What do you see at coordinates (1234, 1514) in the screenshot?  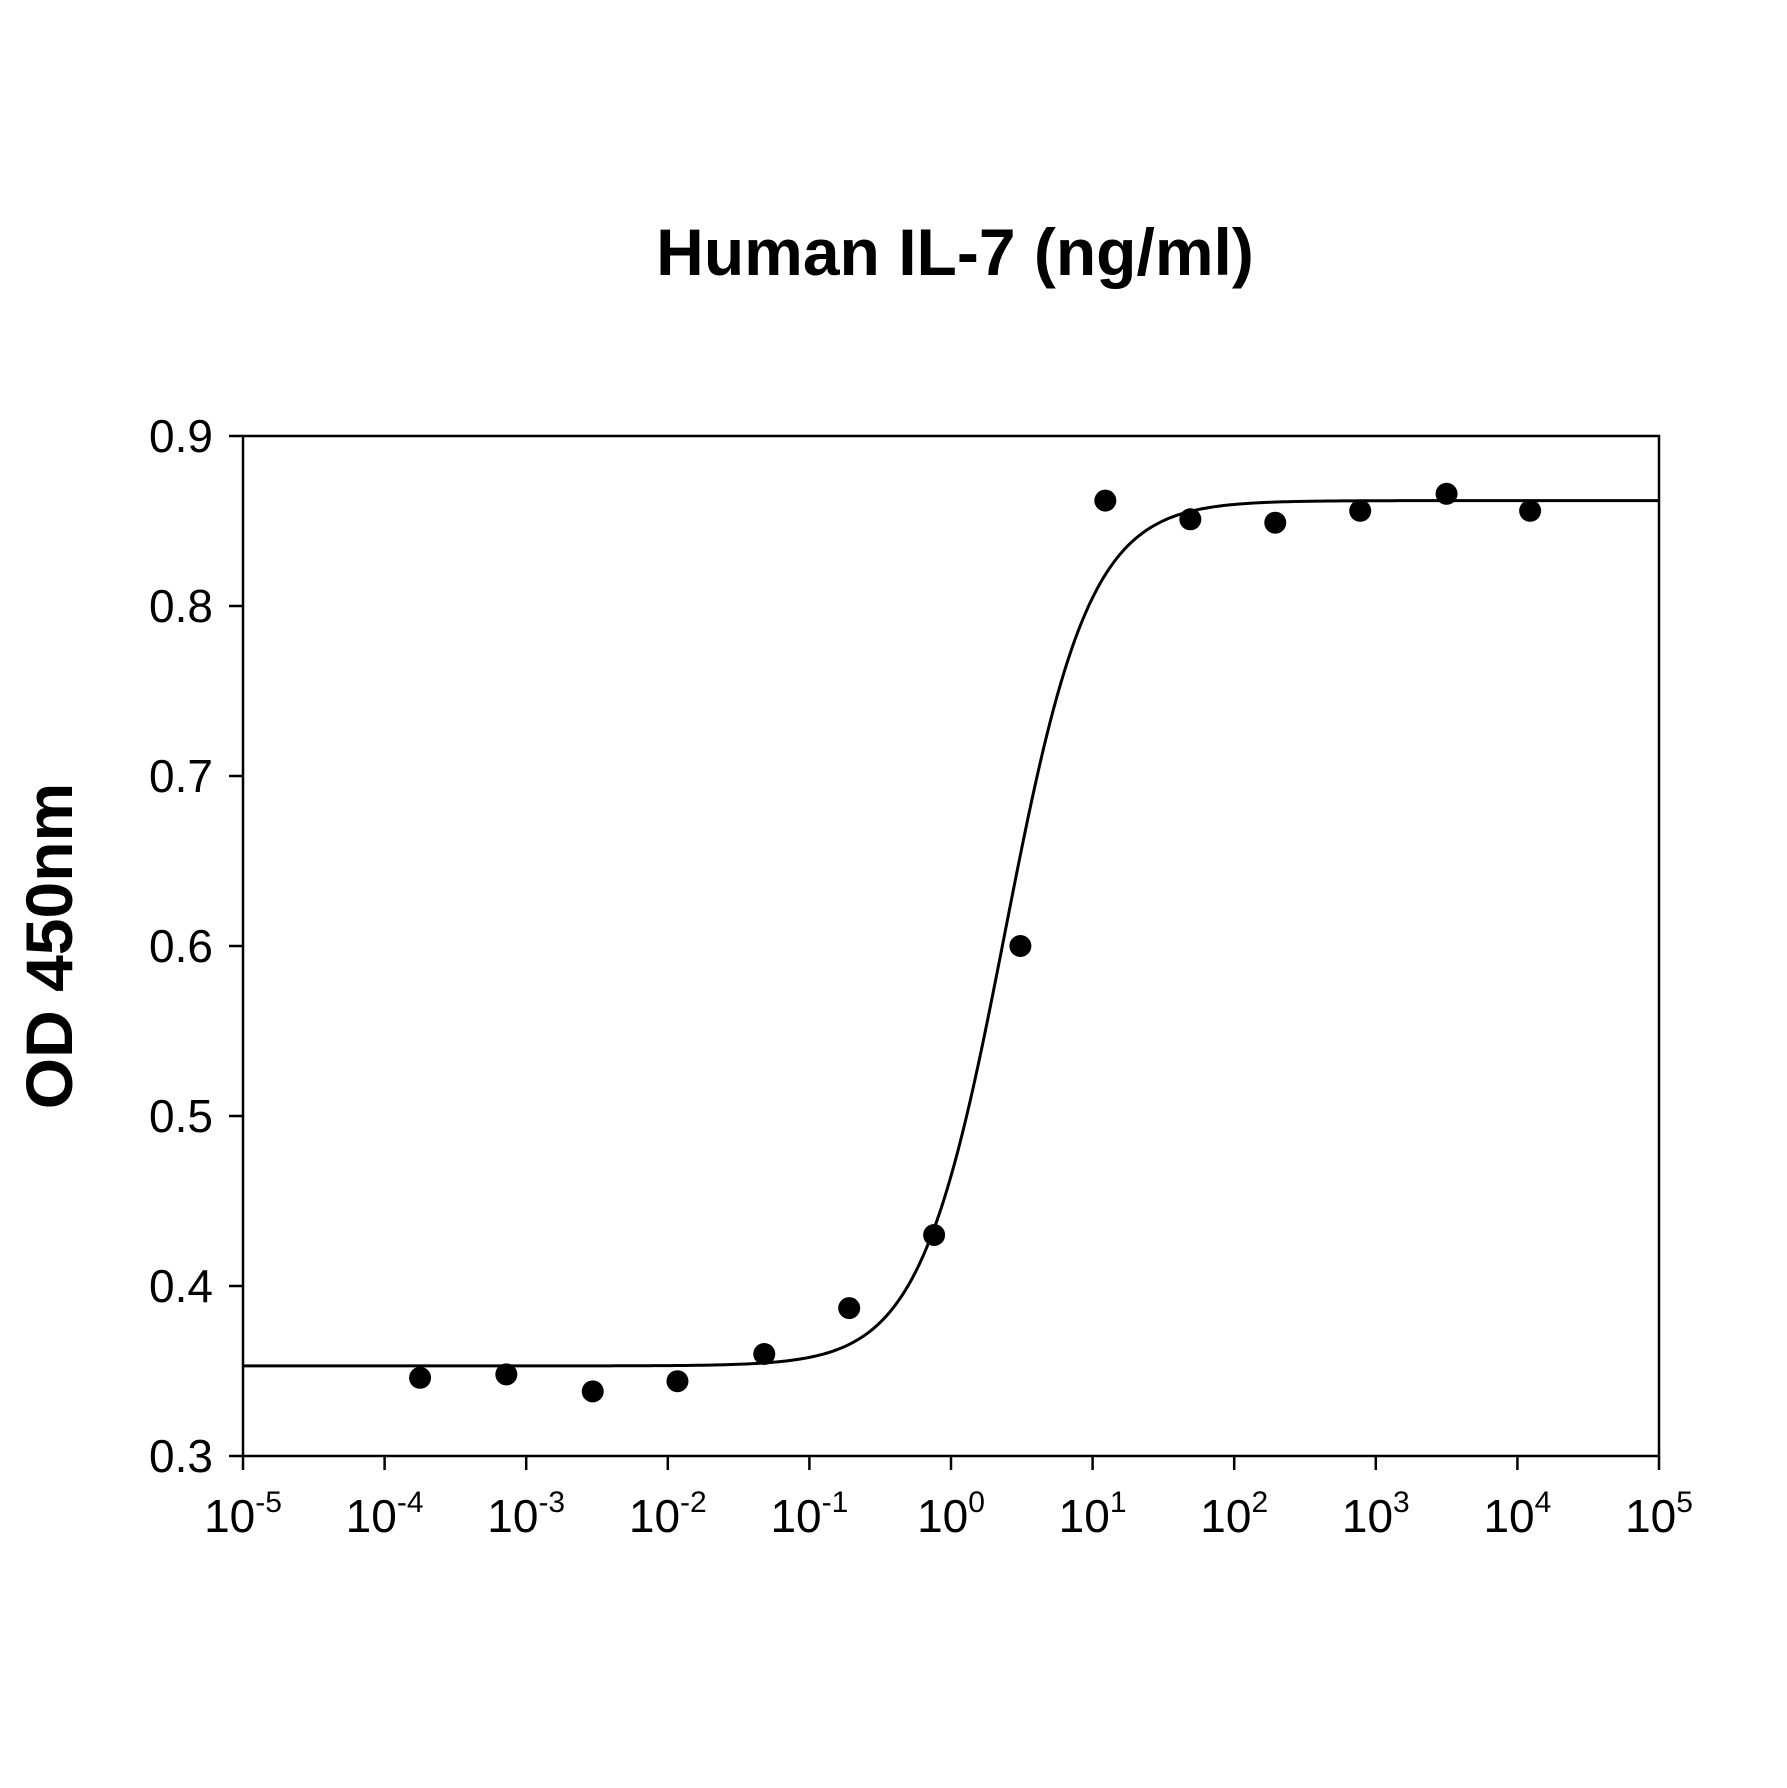 I see `x-tick-label: 10²` at bounding box center [1234, 1514].